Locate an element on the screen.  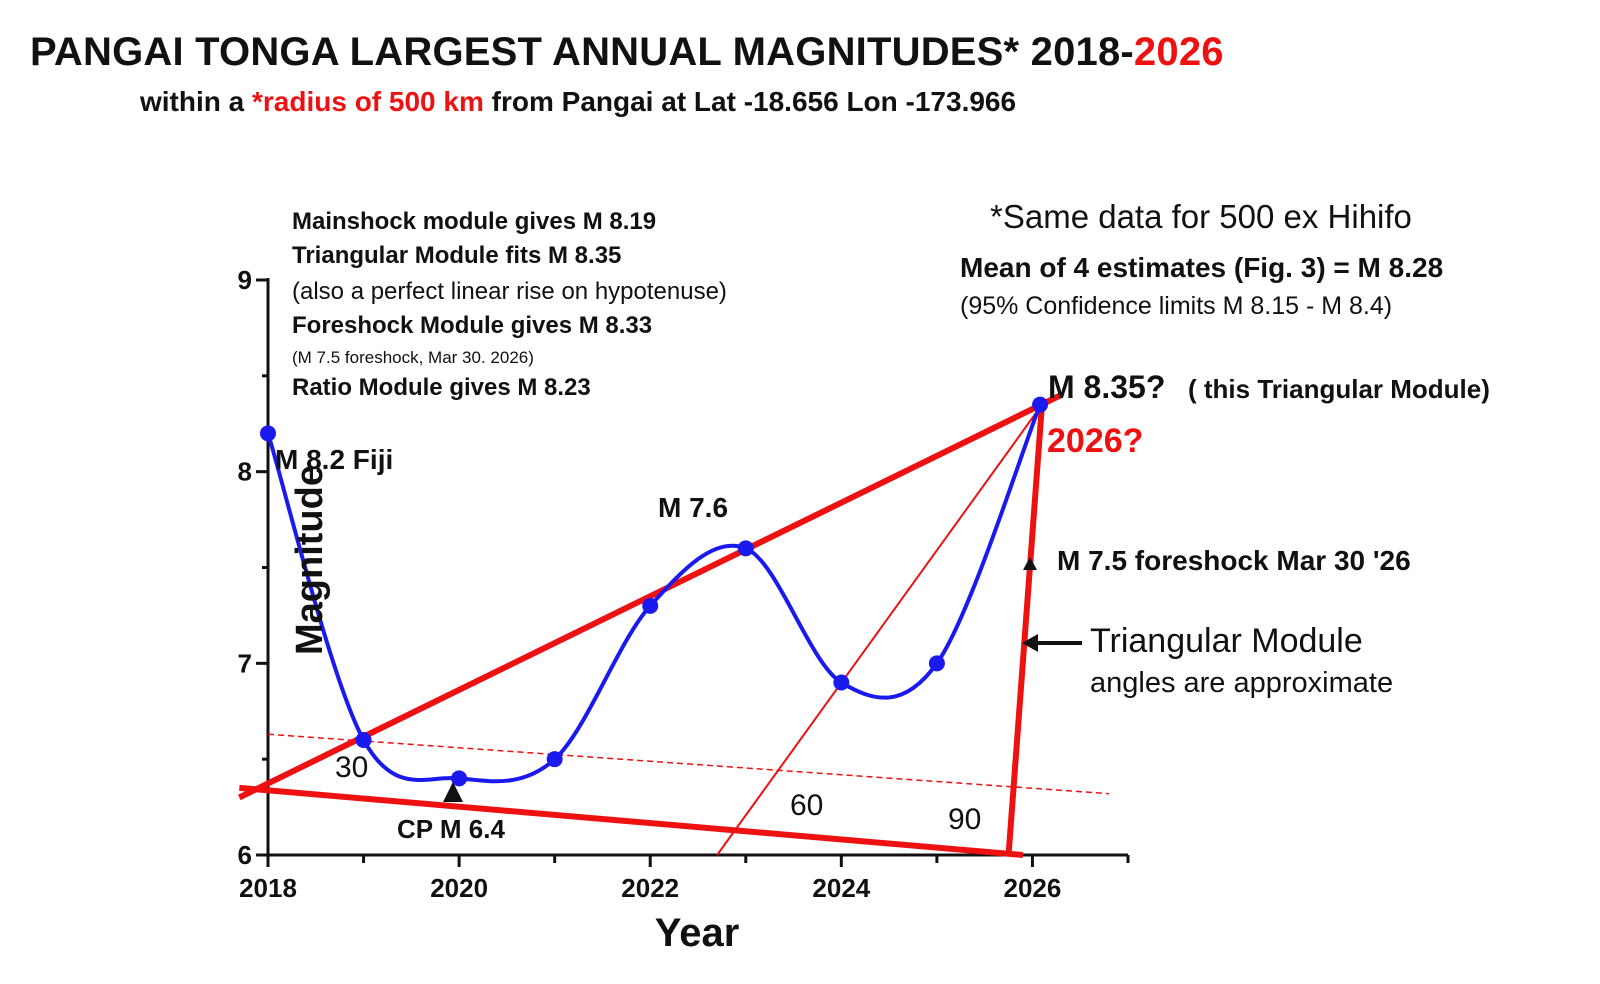
cp-marker is located at coordinates (453, 792).